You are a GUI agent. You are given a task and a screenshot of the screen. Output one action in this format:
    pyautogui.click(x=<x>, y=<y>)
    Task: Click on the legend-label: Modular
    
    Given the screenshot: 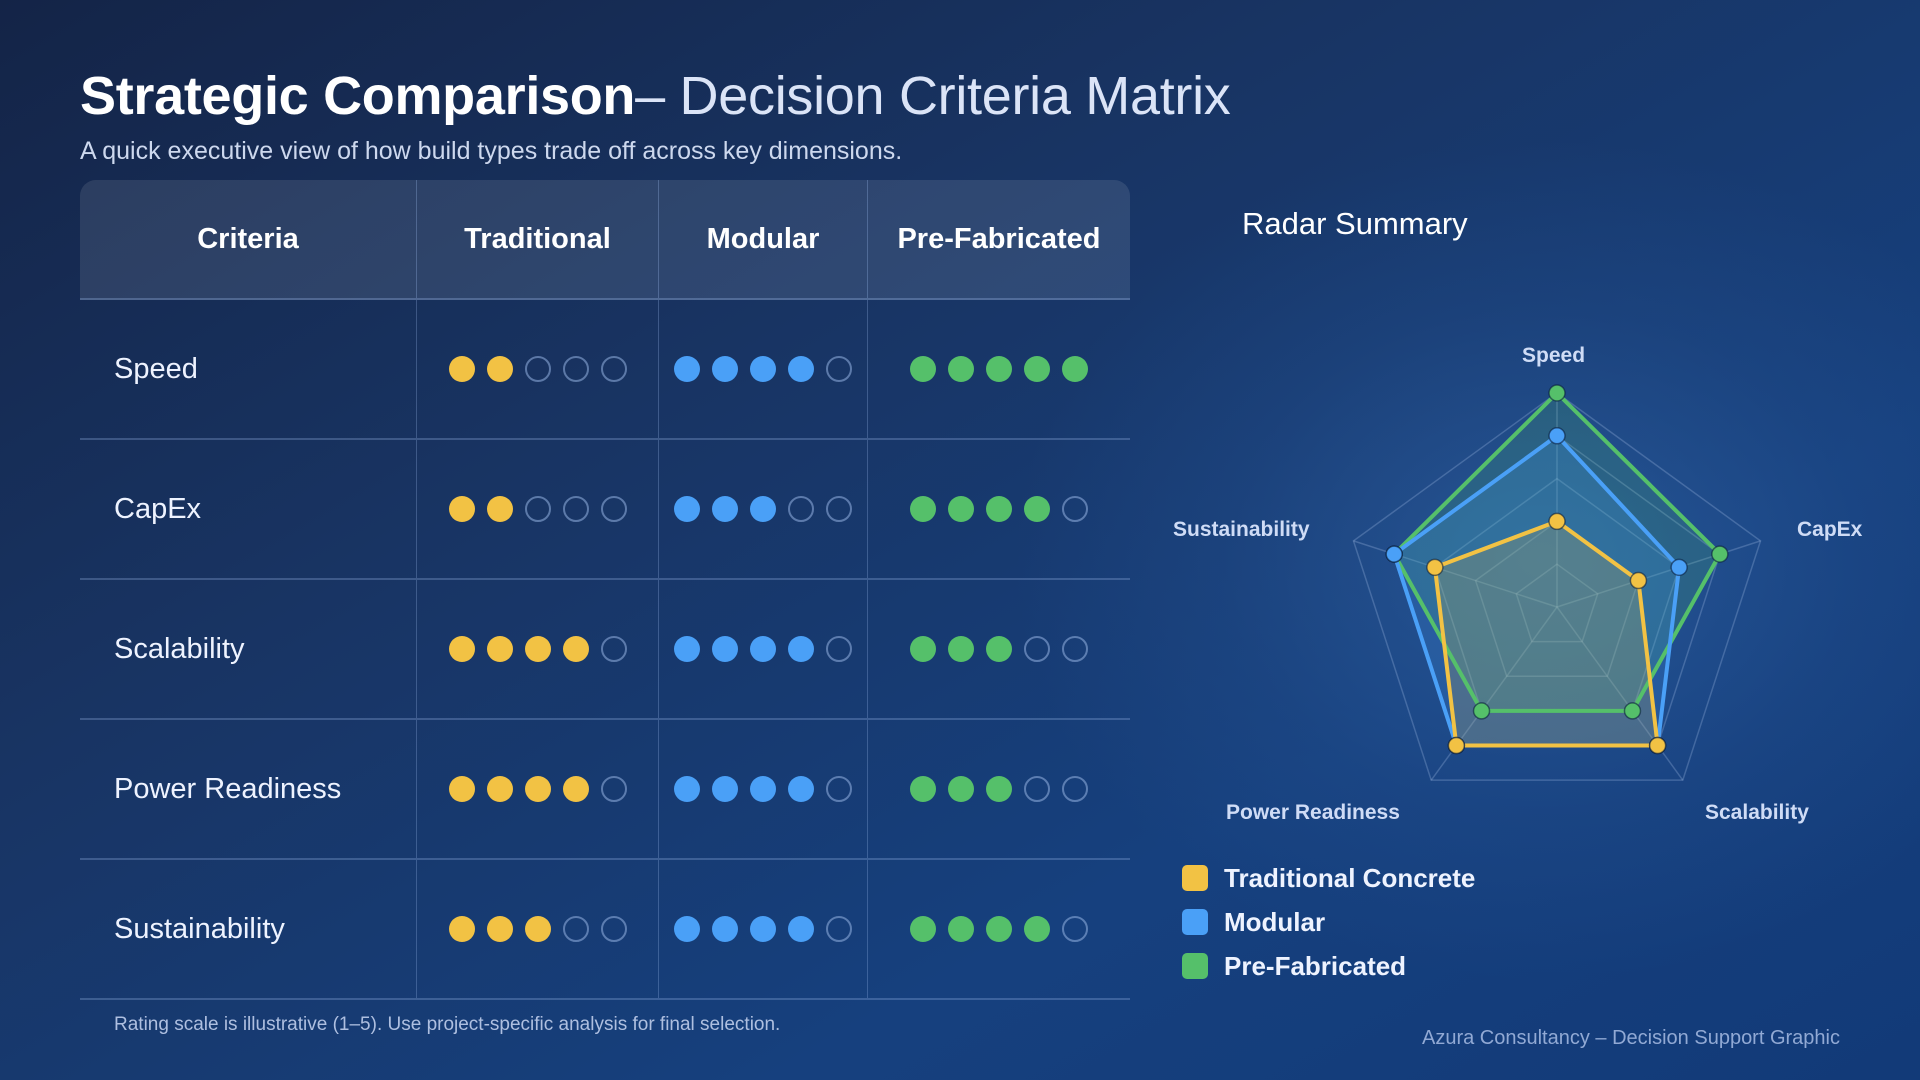 What is the action you would take?
    pyautogui.click(x=1275, y=921)
    